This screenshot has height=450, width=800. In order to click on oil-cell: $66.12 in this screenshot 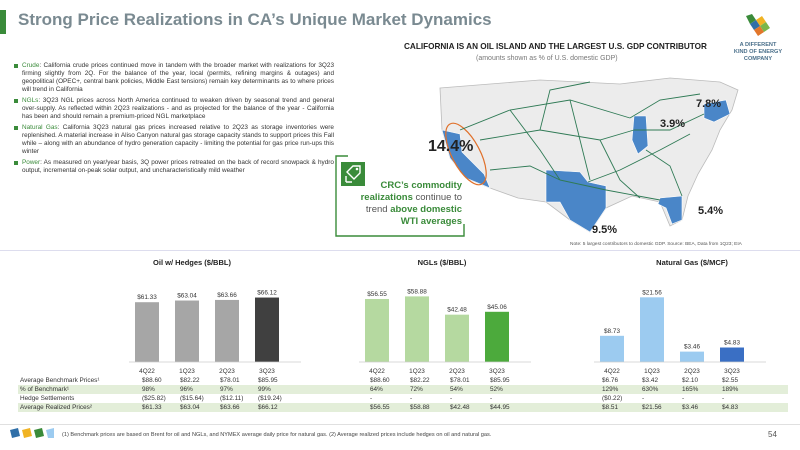, I will do `click(268, 407)`.